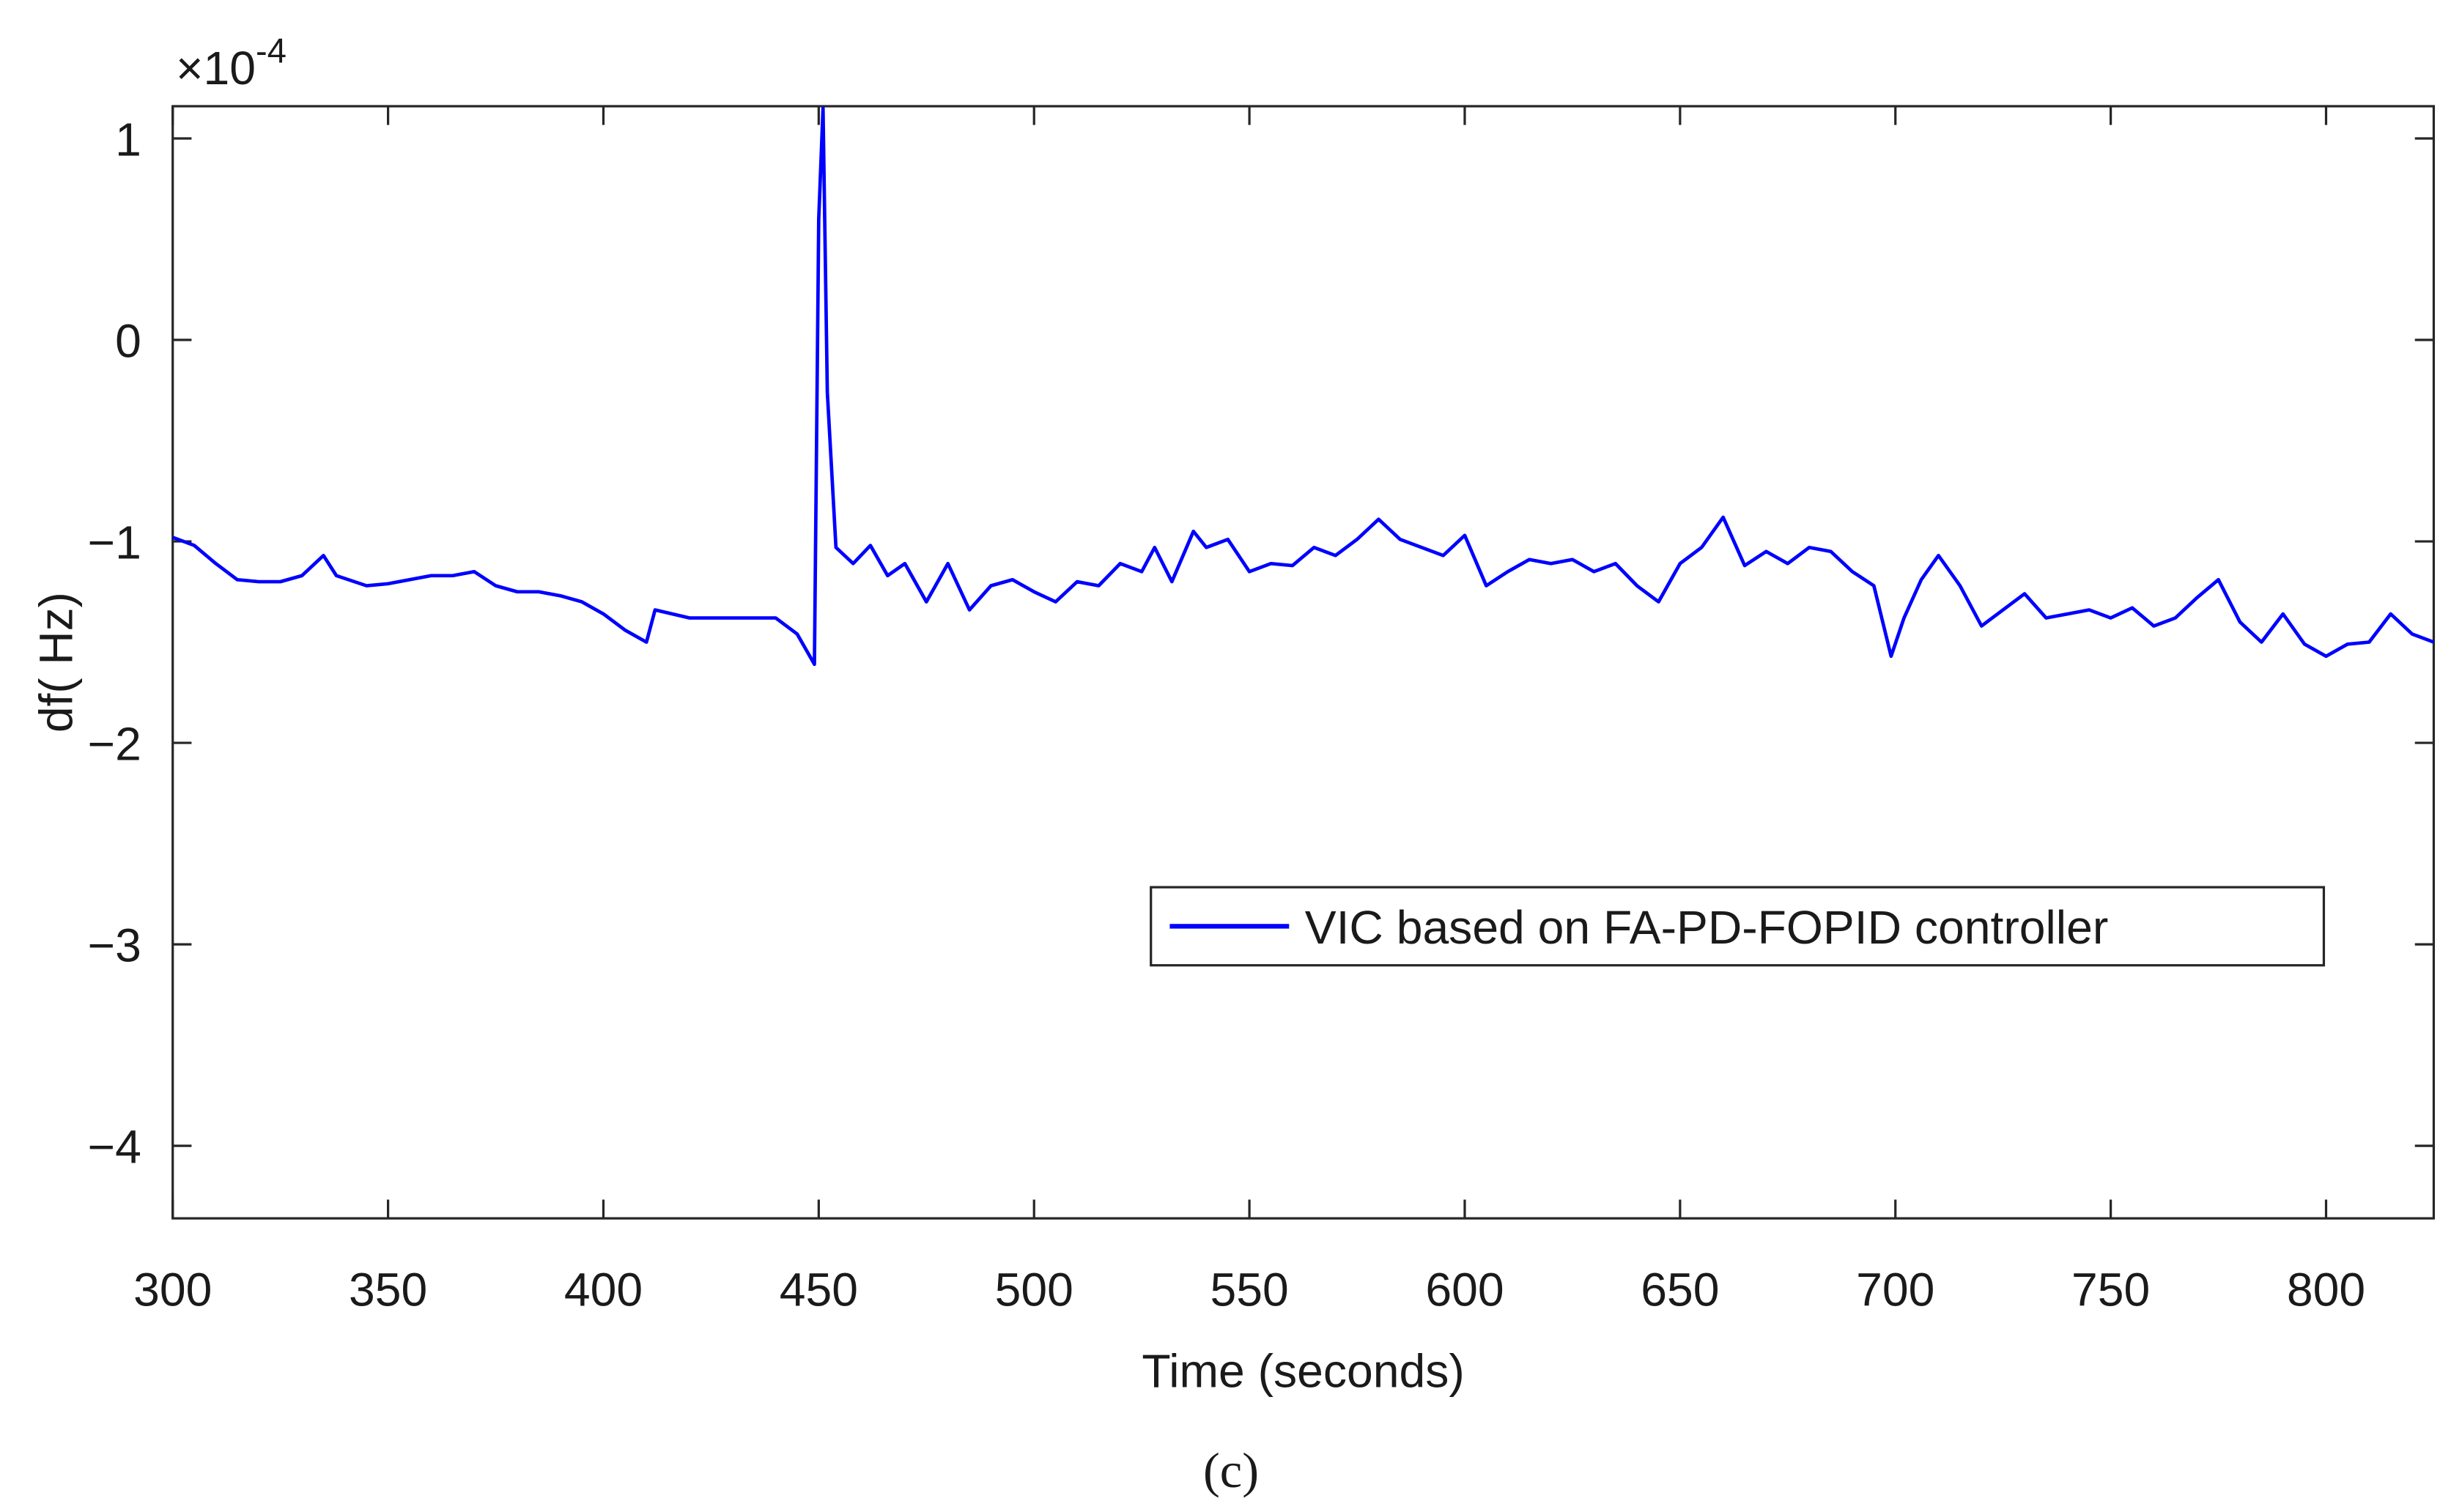 Image resolution: width=2462 pixels, height=1512 pixels. I want to click on y-tick-label: 0, so click(128, 341).